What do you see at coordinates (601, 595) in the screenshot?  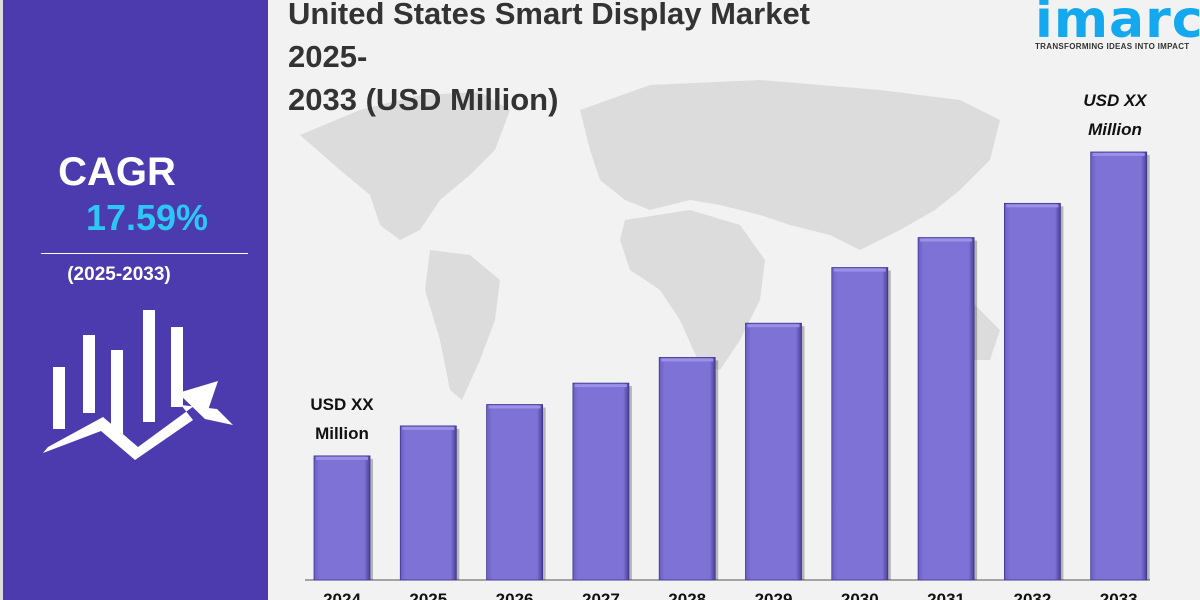 I see `x-tick-label: 2027` at bounding box center [601, 595].